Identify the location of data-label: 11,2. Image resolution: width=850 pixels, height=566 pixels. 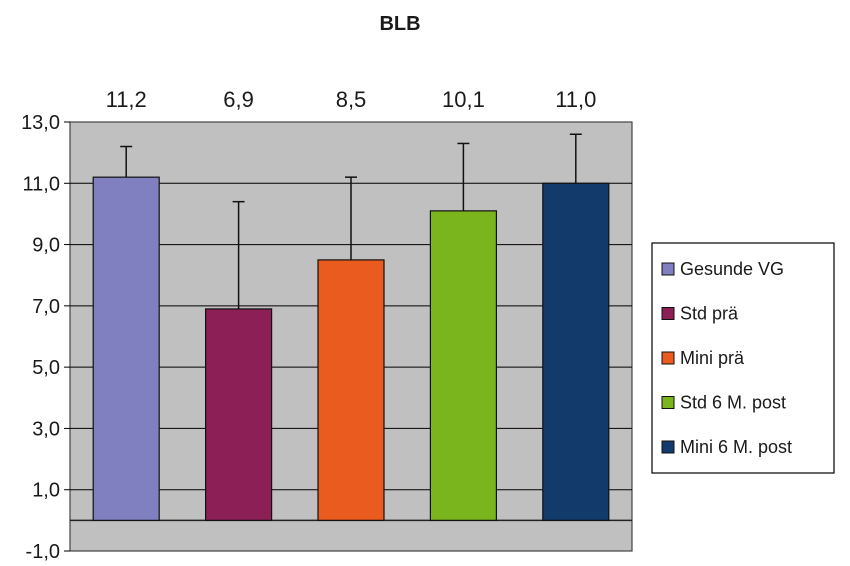
(126, 99).